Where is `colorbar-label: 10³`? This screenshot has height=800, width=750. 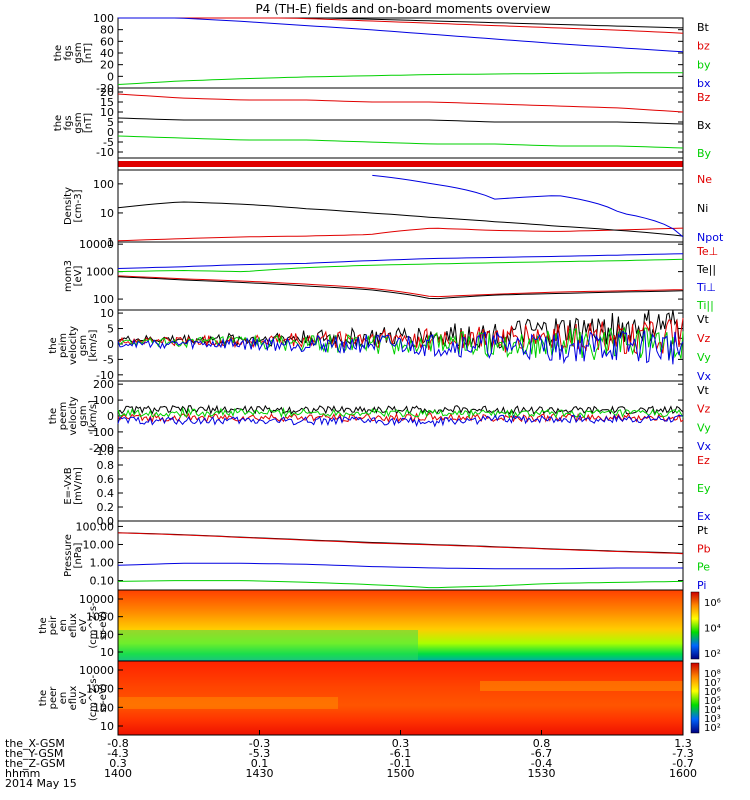
colorbar-label: 10³ is located at coordinates (712, 719).